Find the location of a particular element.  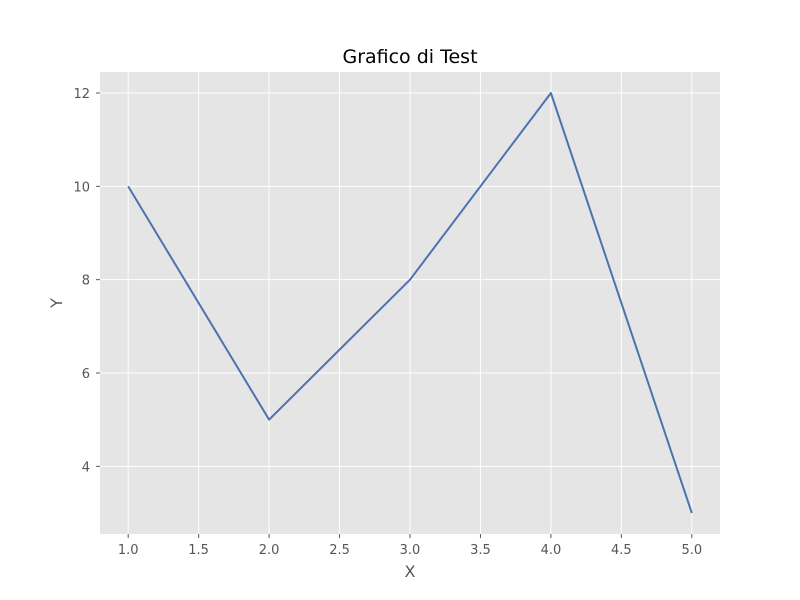

y-tick-label: 12 is located at coordinates (81, 94).